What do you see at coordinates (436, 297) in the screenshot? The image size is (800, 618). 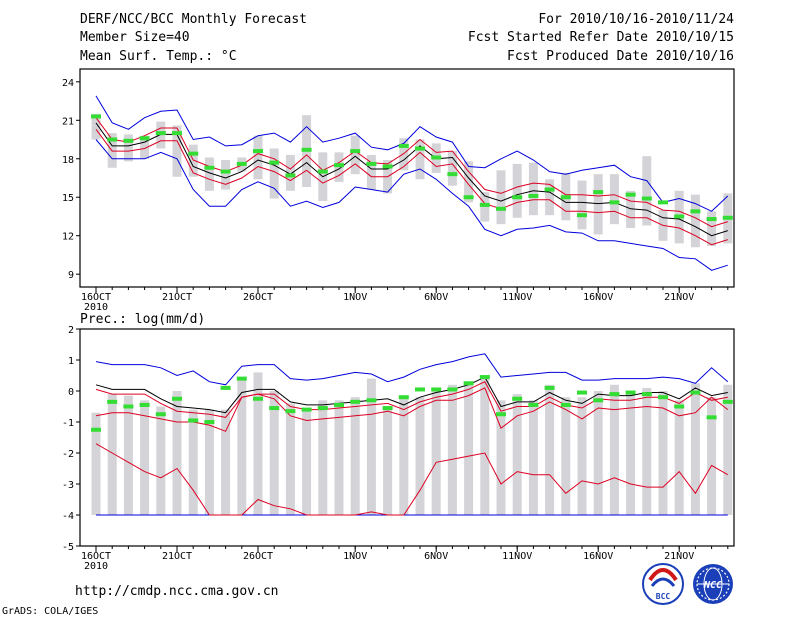 I see `x-tick-label: 6NOV` at bounding box center [436, 297].